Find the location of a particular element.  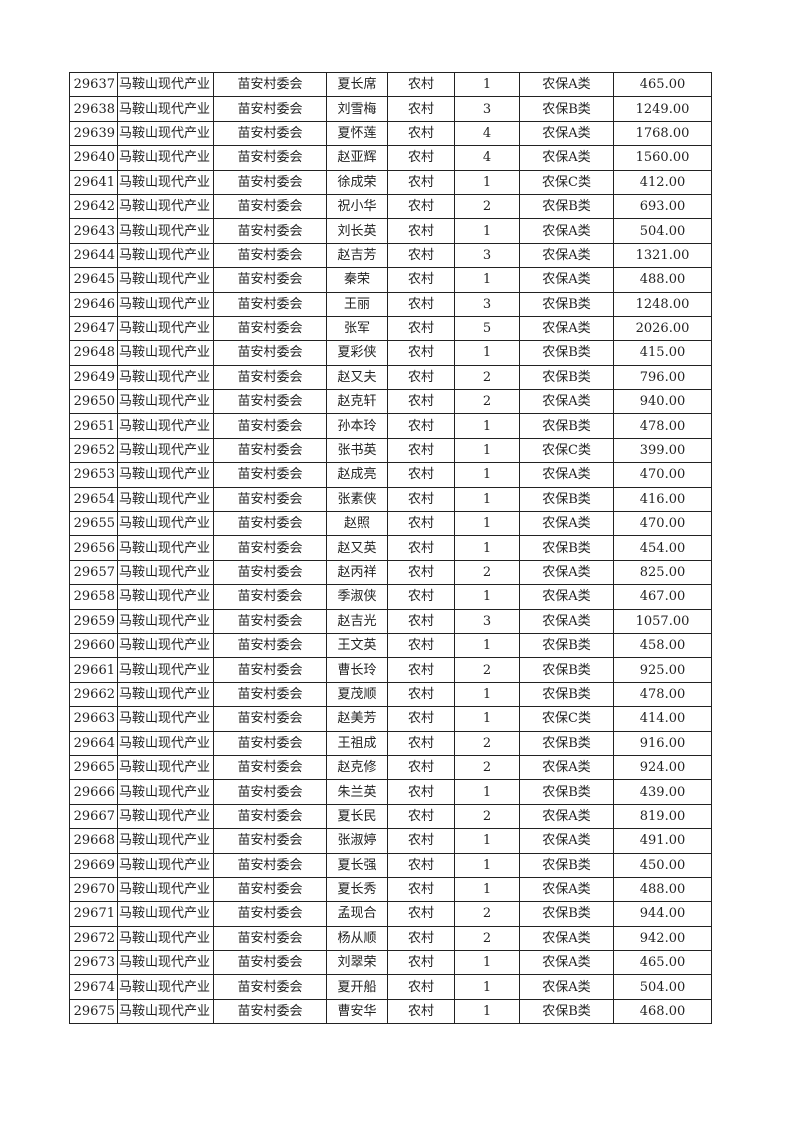

table-row: 29661 马鞍山现代产业 苗安村委会 曹长玲 农村 2 农保B类 925.00 is located at coordinates (390, 670).